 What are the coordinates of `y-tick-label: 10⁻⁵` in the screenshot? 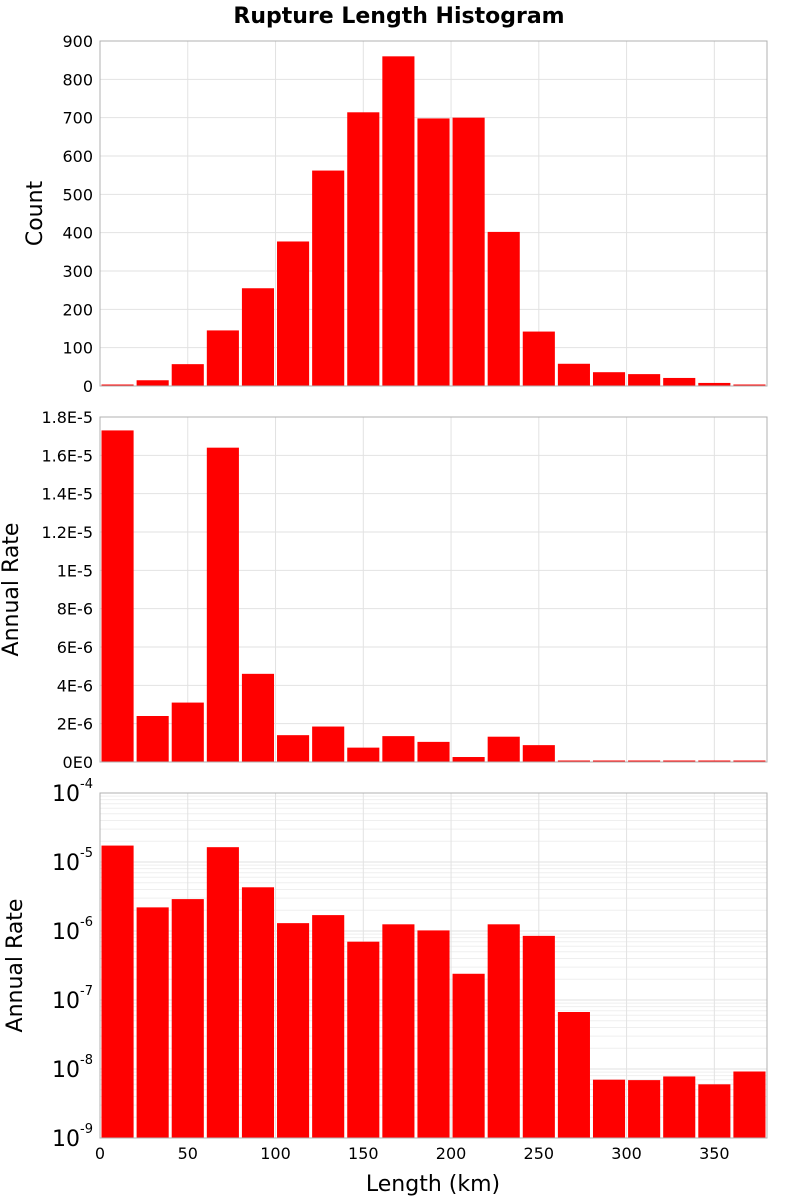 It's located at (72, 861).